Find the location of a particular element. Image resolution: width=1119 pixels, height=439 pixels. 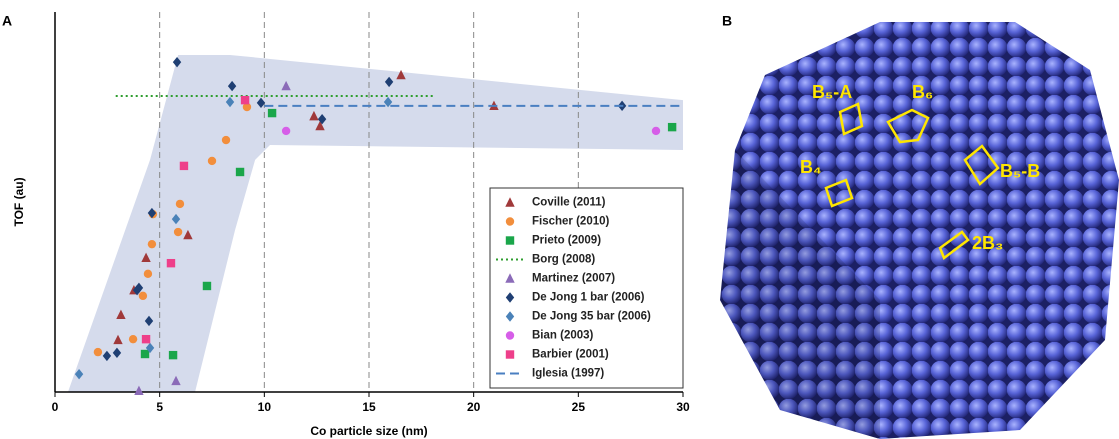

site-label: 2B₃ is located at coordinates (987, 243).